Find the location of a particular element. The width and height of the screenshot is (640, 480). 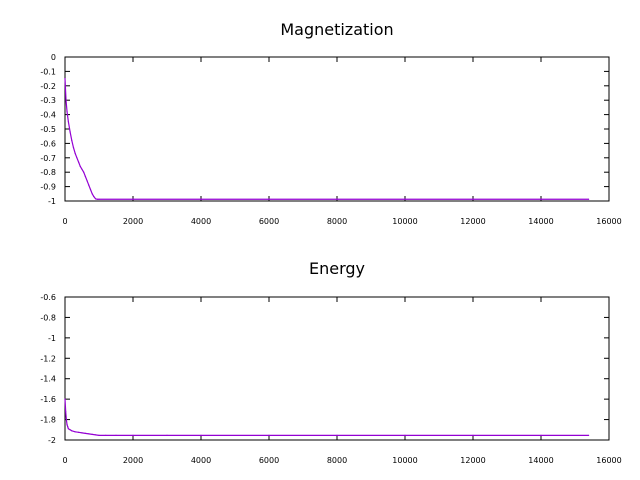

energy-series-line is located at coordinates (326, 417).